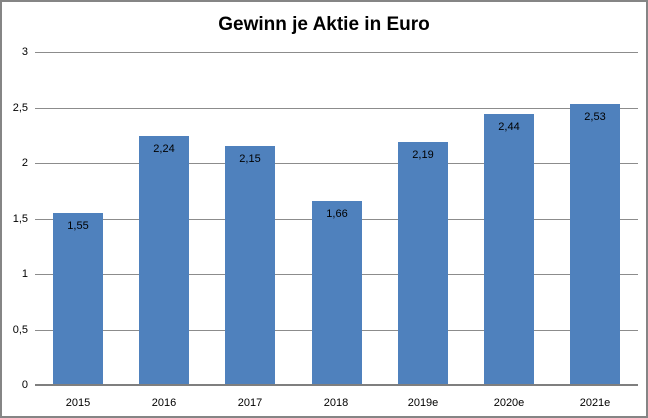 The width and height of the screenshot is (648, 418). Describe the element at coordinates (20, 330) in the screenshot. I see `y-axis-tick-label: 0,5` at that location.